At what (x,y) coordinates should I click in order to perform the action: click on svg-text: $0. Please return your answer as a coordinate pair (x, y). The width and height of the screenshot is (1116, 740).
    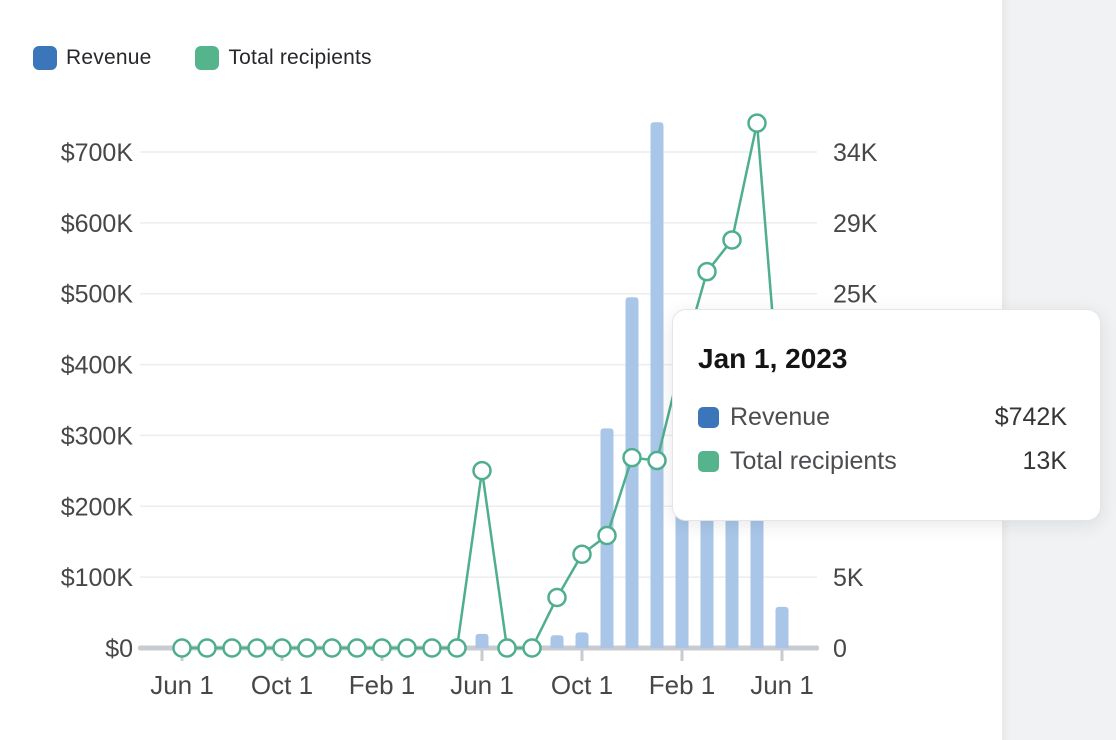
    Looking at the image, I should click on (119, 649).